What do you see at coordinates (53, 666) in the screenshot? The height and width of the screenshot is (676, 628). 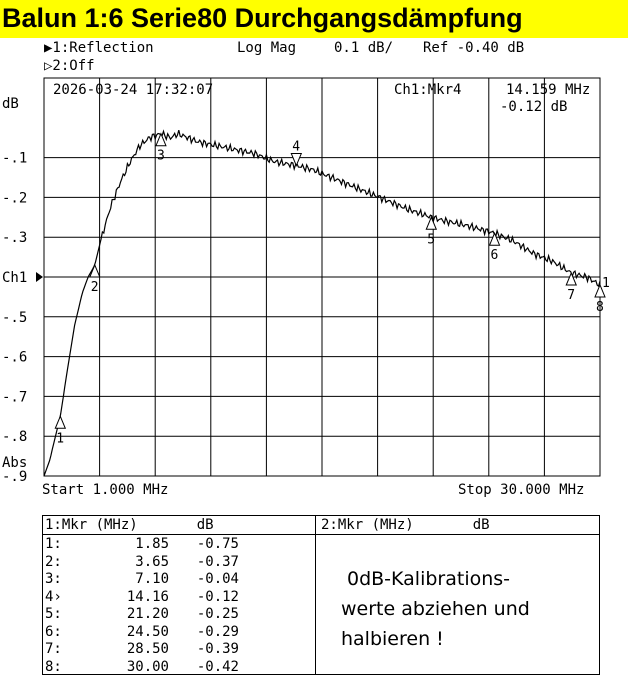 I see `marker-row-id: 8:` at bounding box center [53, 666].